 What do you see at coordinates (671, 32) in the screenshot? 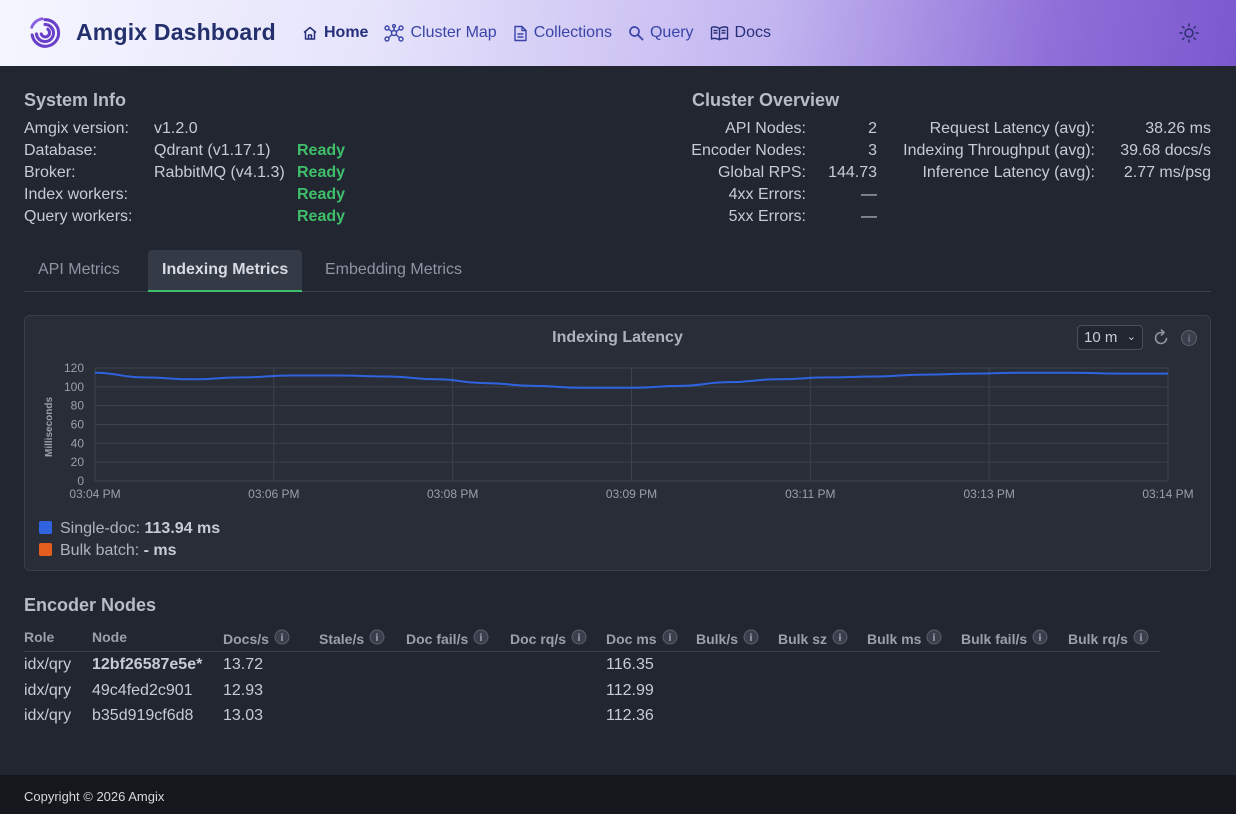
I see `nav-query-label: Query` at bounding box center [671, 32].